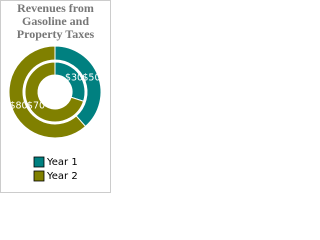 The width and height of the screenshot is (320, 240). Describe the element at coordinates (62, 176) in the screenshot. I see `legend-label: Year 2` at that location.